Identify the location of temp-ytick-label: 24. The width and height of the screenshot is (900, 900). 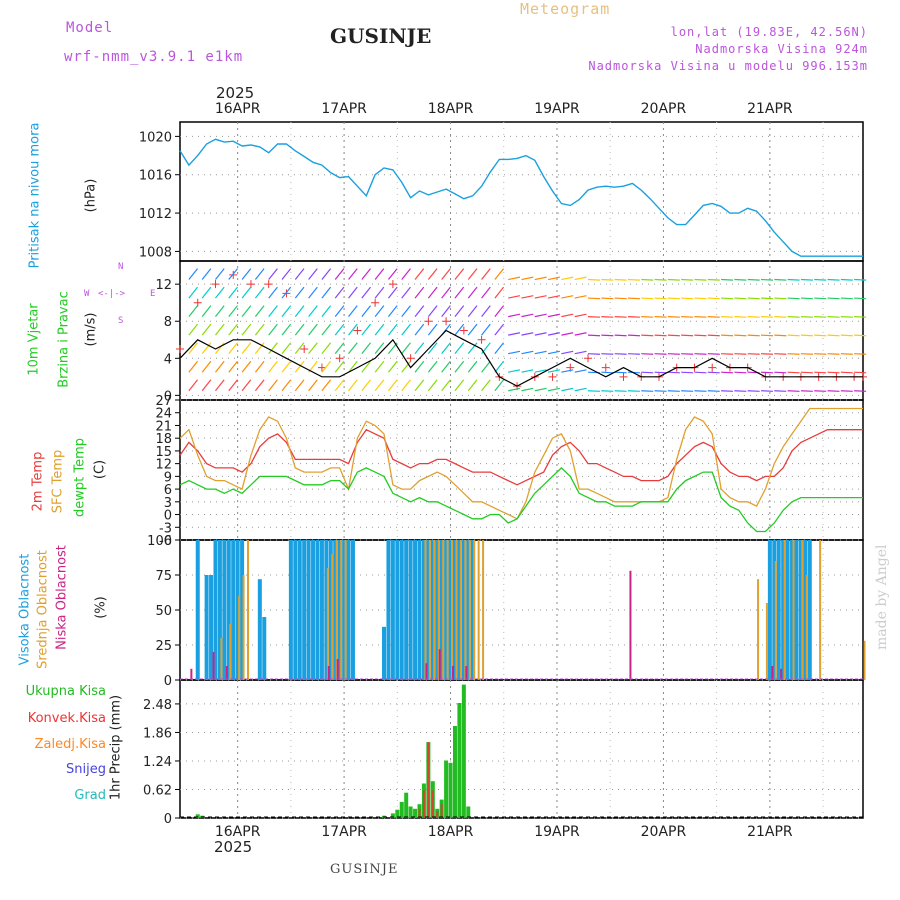
(163, 414).